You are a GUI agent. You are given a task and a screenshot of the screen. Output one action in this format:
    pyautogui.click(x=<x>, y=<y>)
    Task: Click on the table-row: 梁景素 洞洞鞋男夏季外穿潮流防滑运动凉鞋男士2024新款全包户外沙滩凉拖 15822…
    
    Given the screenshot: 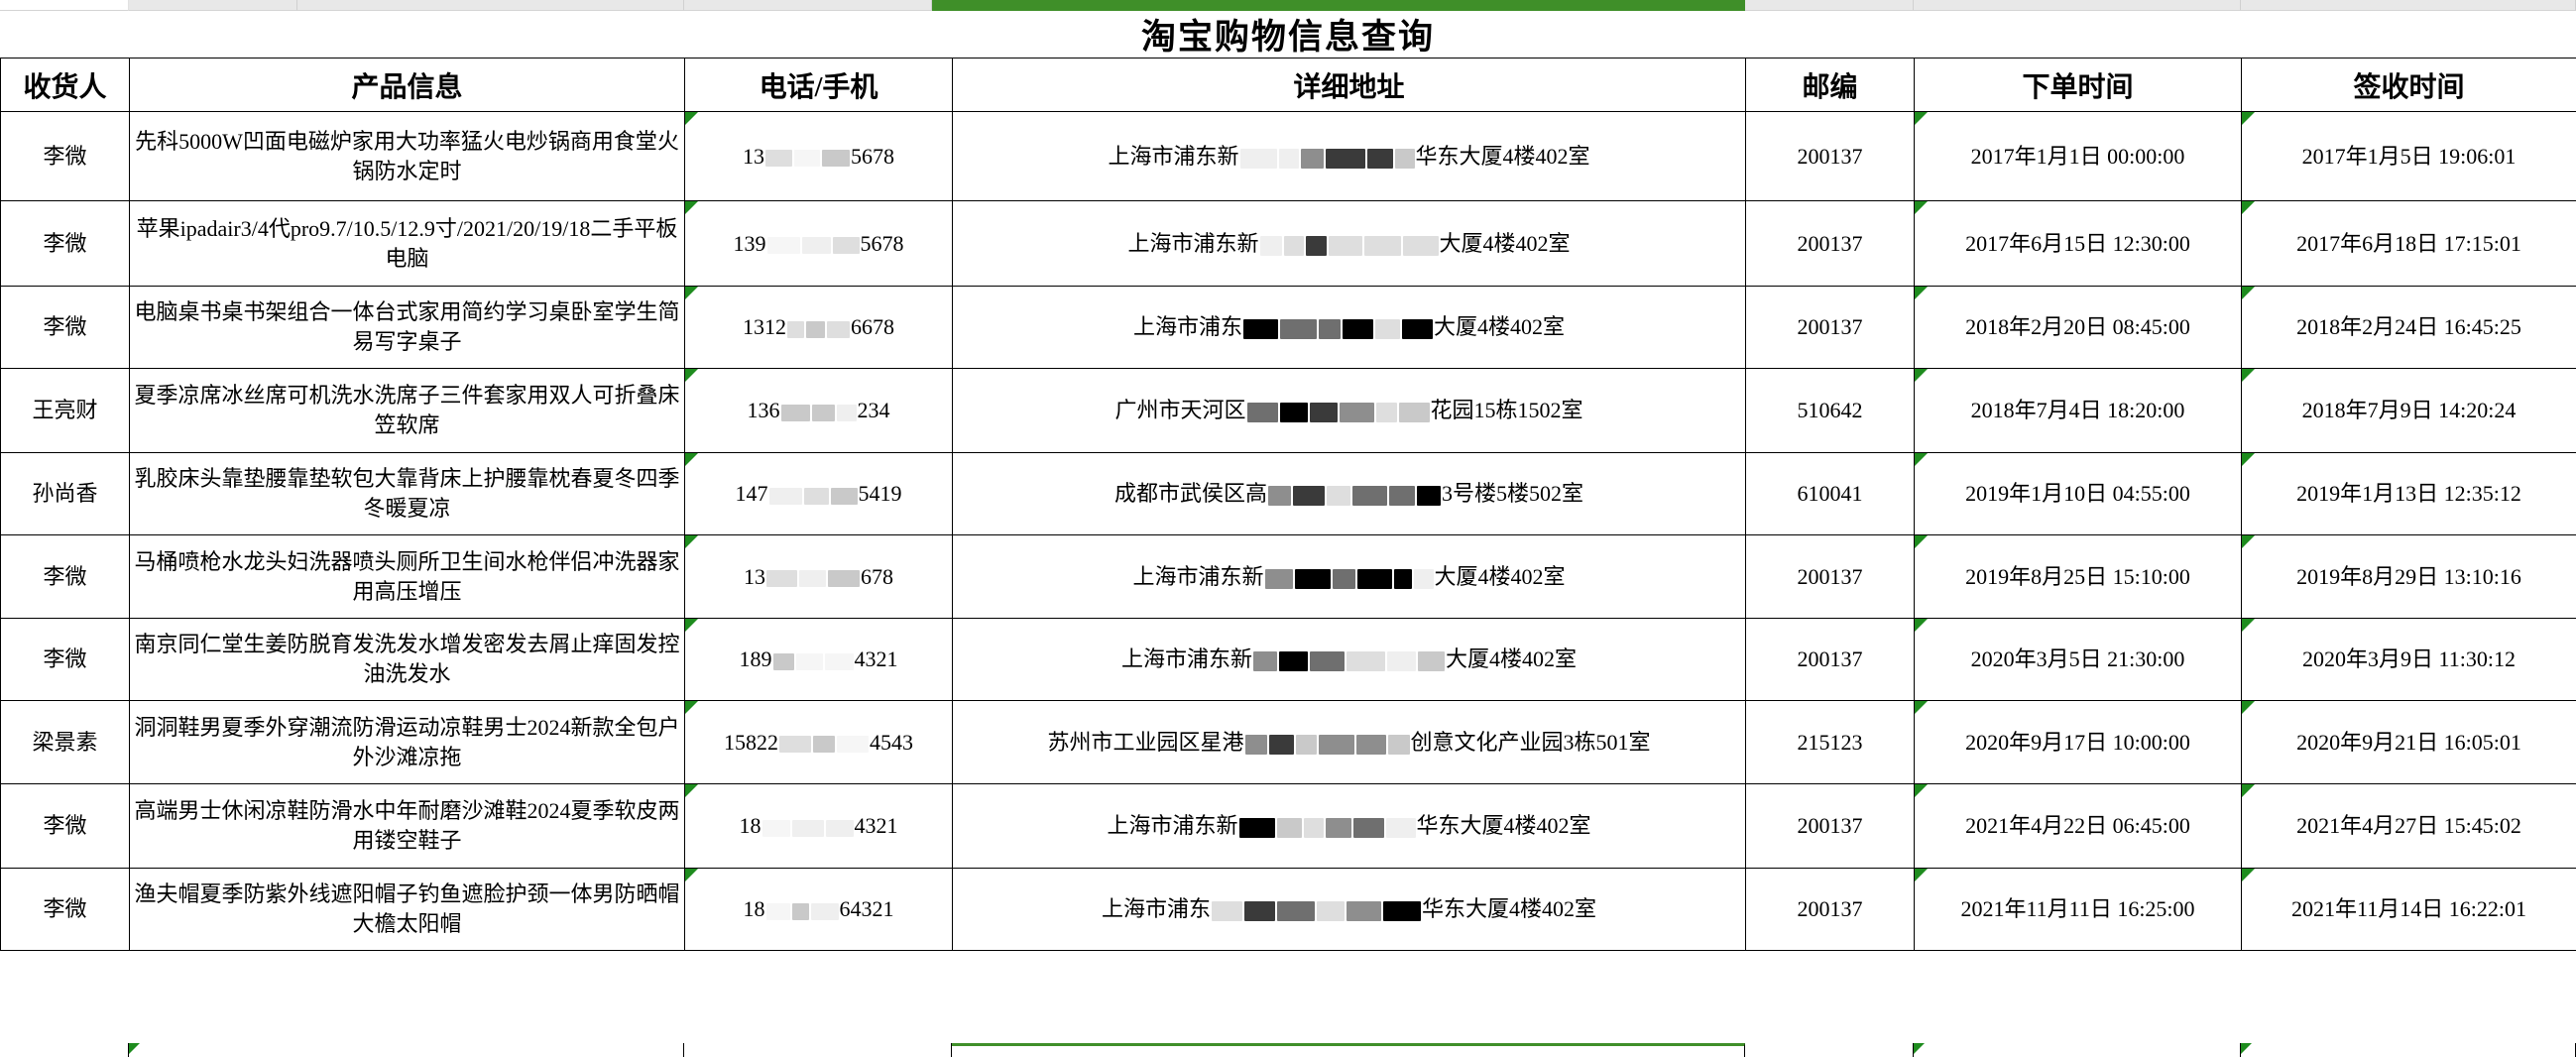 What is the action you would take?
    pyautogui.click(x=1288, y=742)
    